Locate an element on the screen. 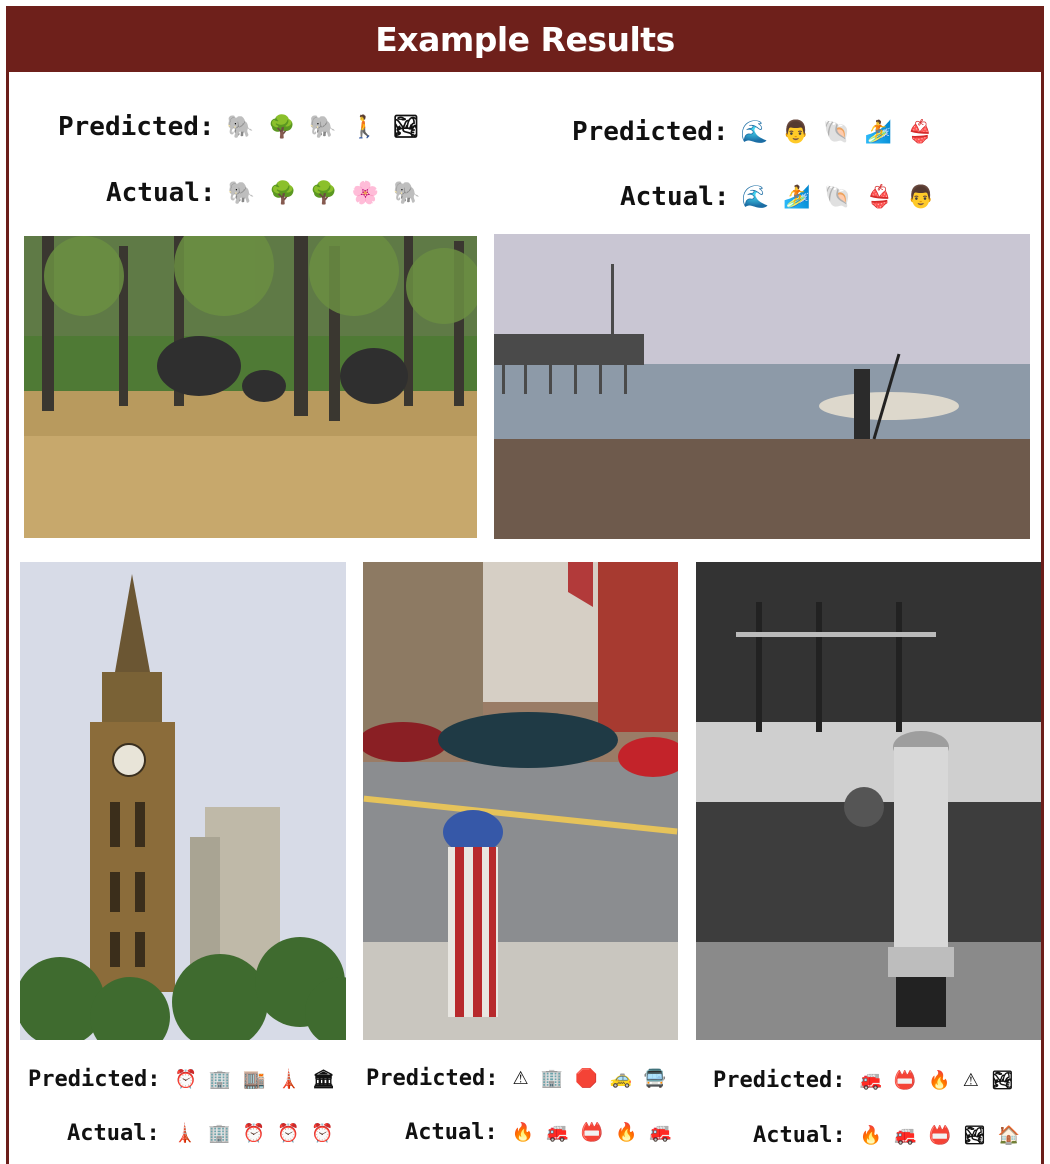  example2-predicted-row: Predicted: 🌊 👨 🐚 🏄 👙 is located at coordinates (753, 132).